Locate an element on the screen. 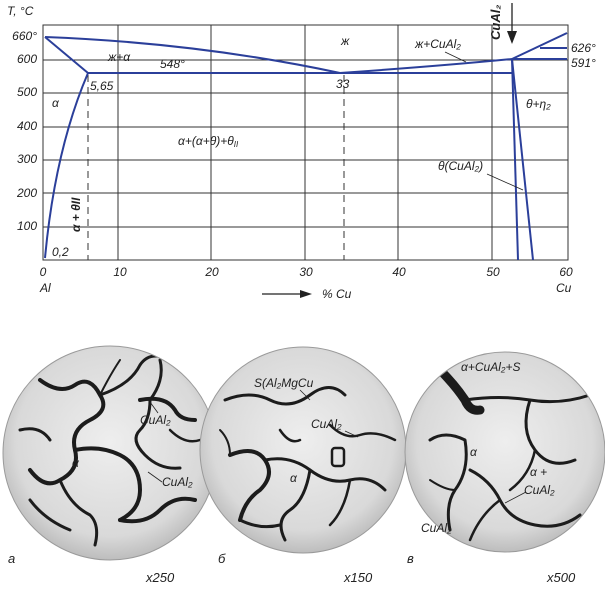 Image resolution: width=605 pixels, height=591 pixels. solidus is located at coordinates (66, 55).